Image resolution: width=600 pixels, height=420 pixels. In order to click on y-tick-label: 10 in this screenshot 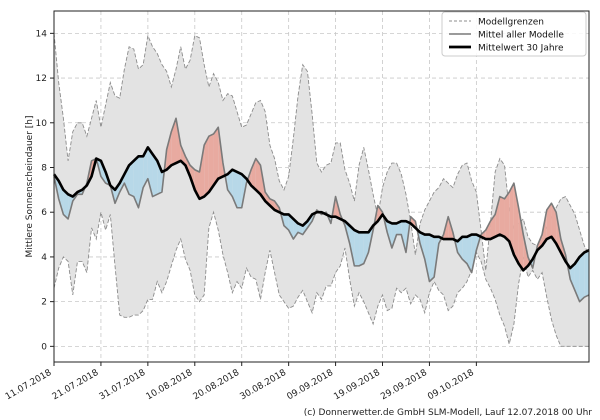, I will do `click(42, 124)`.